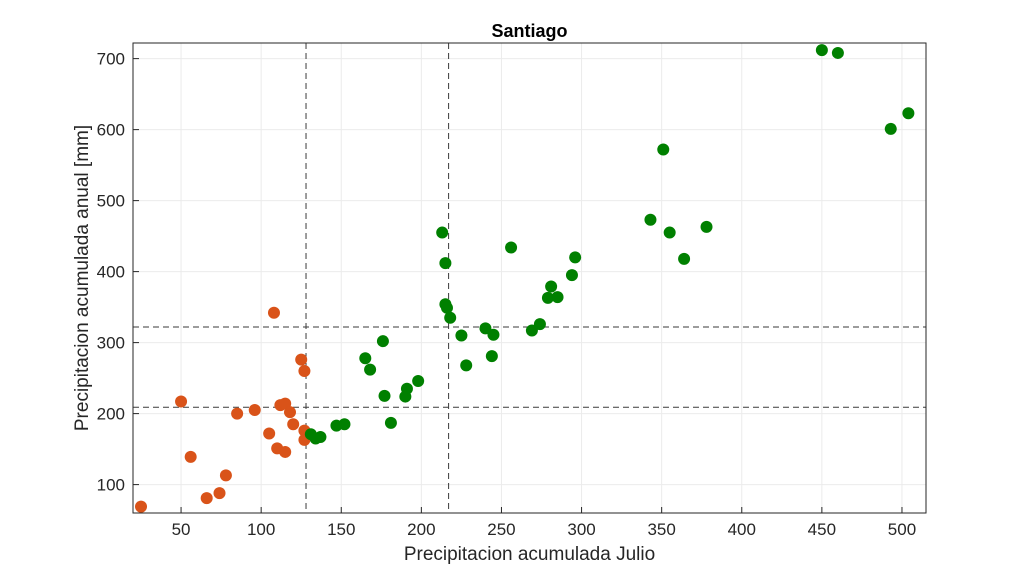 This screenshot has height=576, width=1024. What do you see at coordinates (742, 529) in the screenshot?
I see `x-tick-label: 400` at bounding box center [742, 529].